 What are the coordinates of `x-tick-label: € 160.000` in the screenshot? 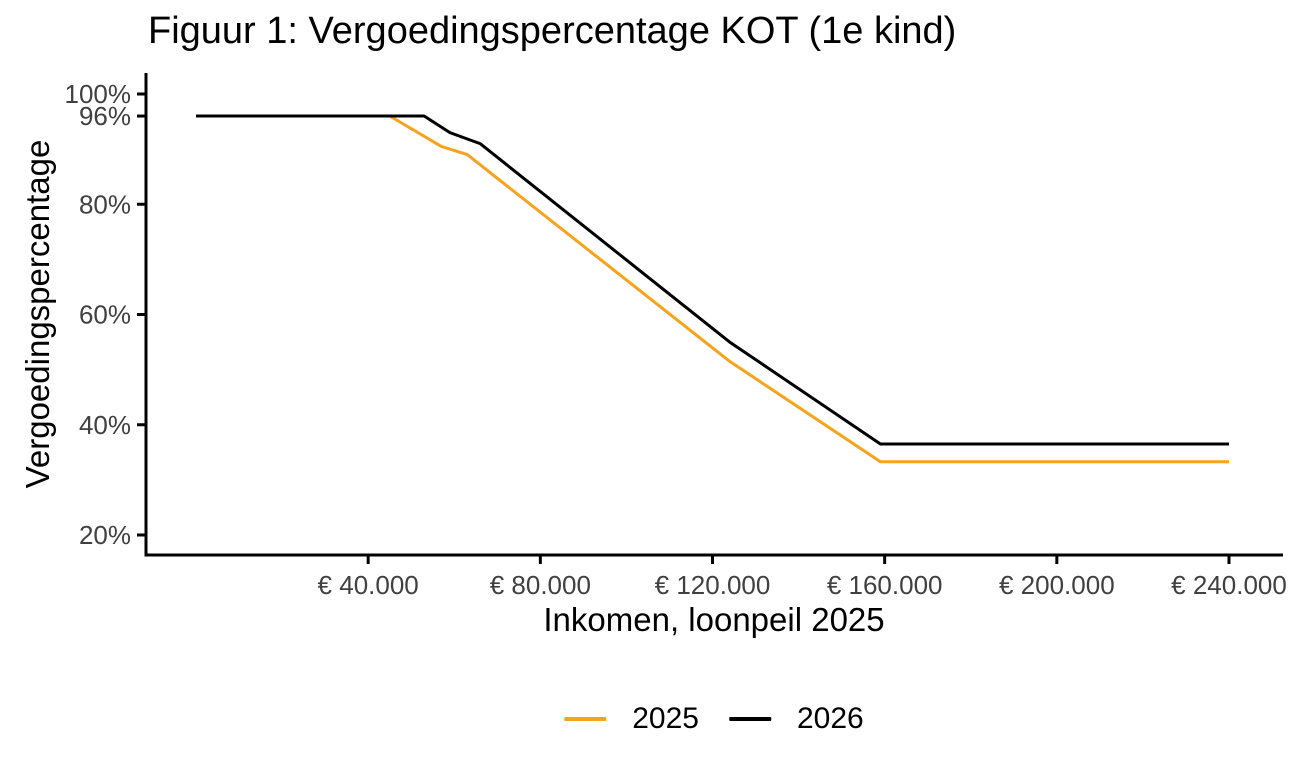 It's located at (885, 585).